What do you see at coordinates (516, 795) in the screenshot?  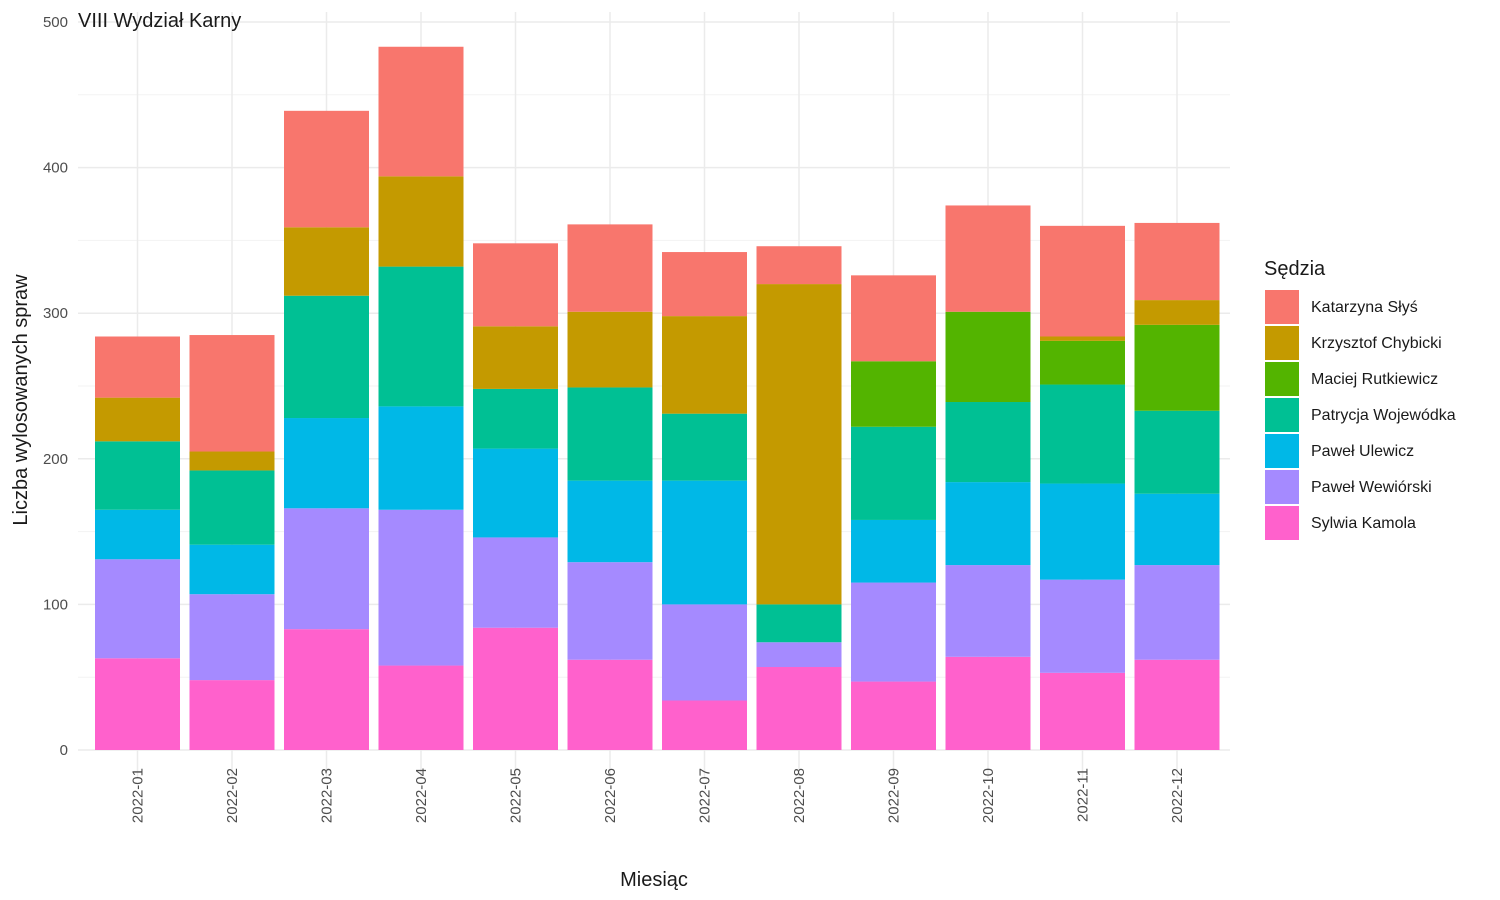 I see `x-tick-label: 2022-05` at bounding box center [516, 795].